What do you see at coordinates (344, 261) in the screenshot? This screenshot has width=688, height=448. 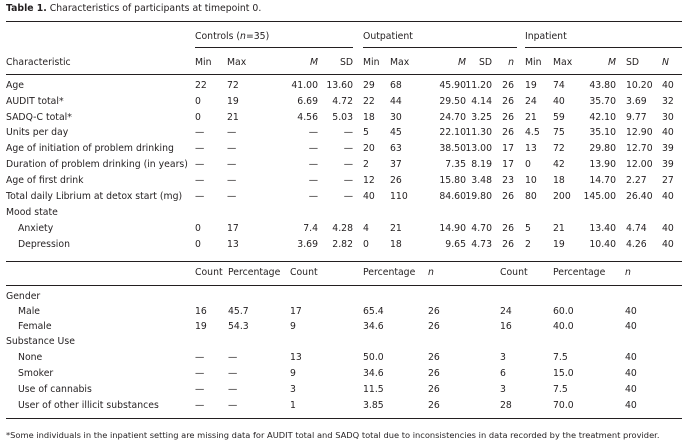 I see `section-rule` at bounding box center [344, 261].